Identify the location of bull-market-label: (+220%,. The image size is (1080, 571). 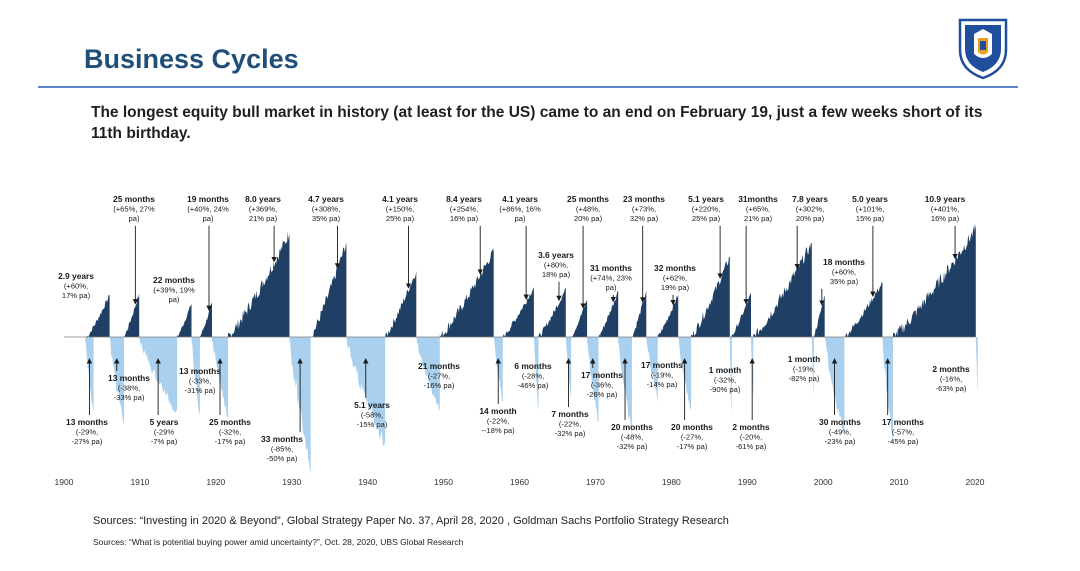
(706, 209).